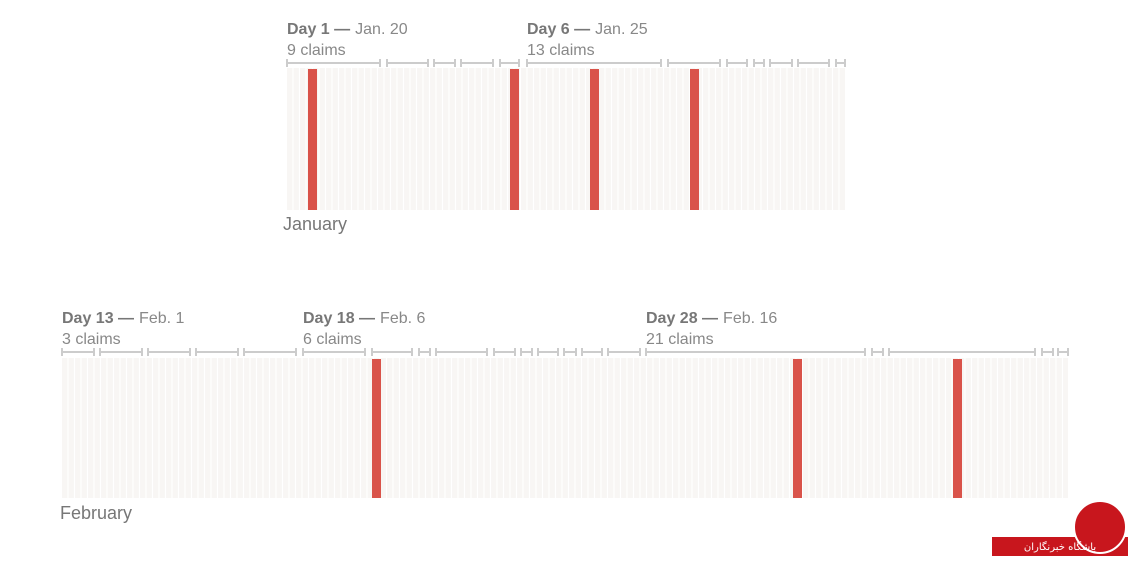  What do you see at coordinates (315, 224) in the screenshot?
I see `month-label: January` at bounding box center [315, 224].